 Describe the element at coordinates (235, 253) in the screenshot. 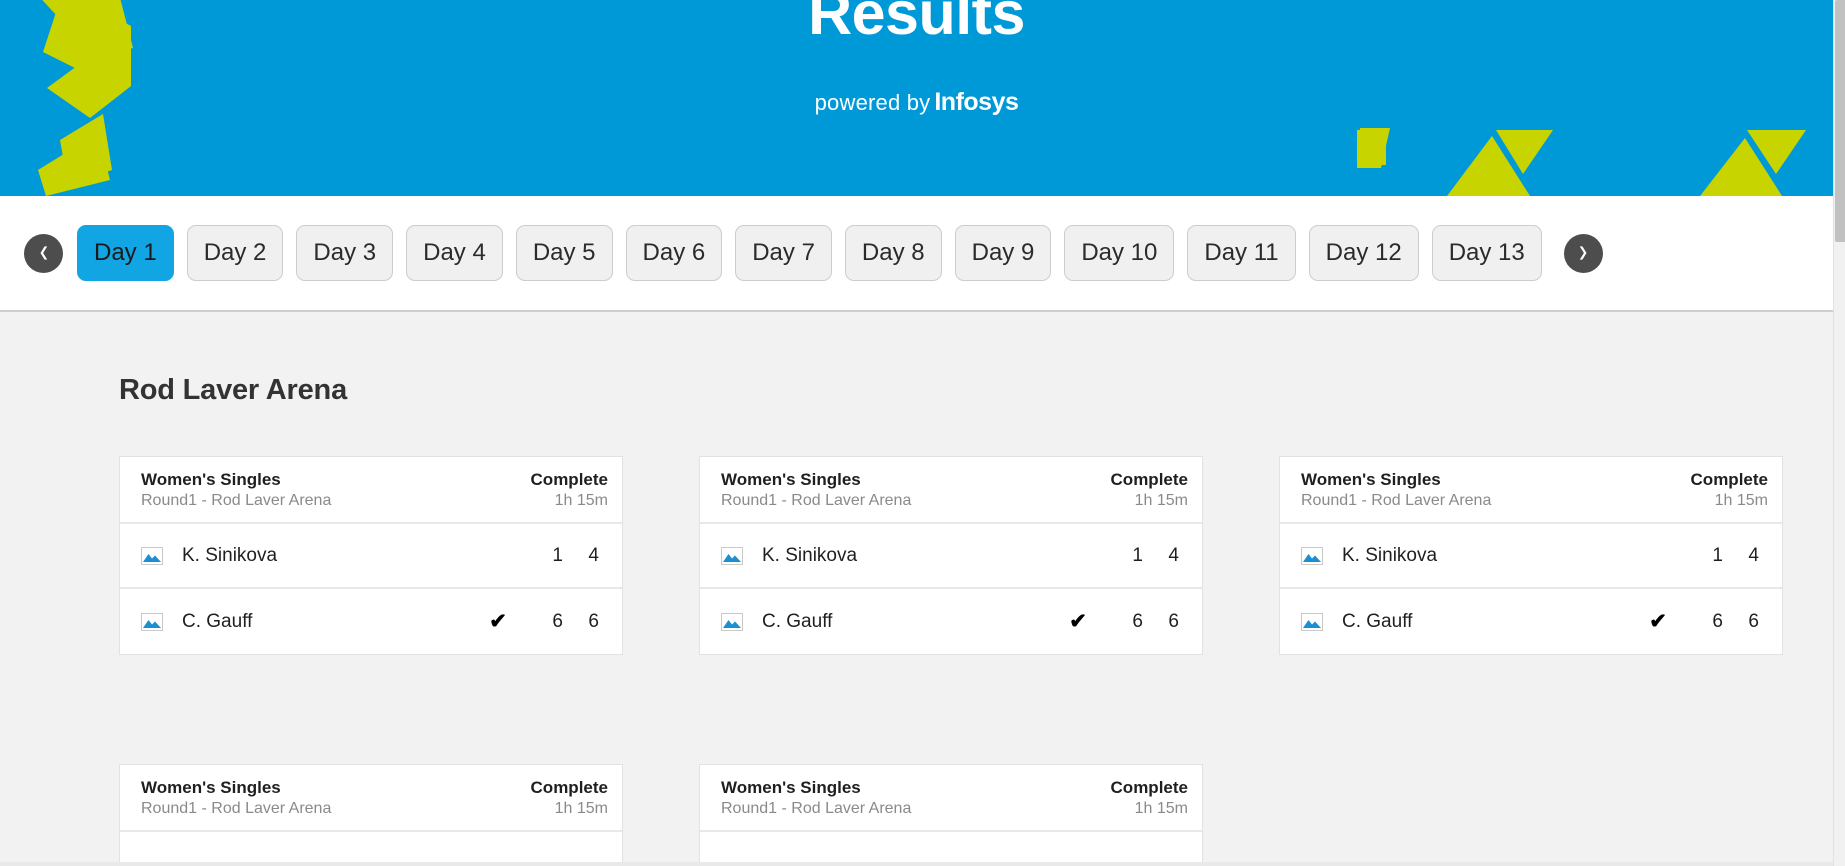

I see `day-tab-2: Day 2` at that location.